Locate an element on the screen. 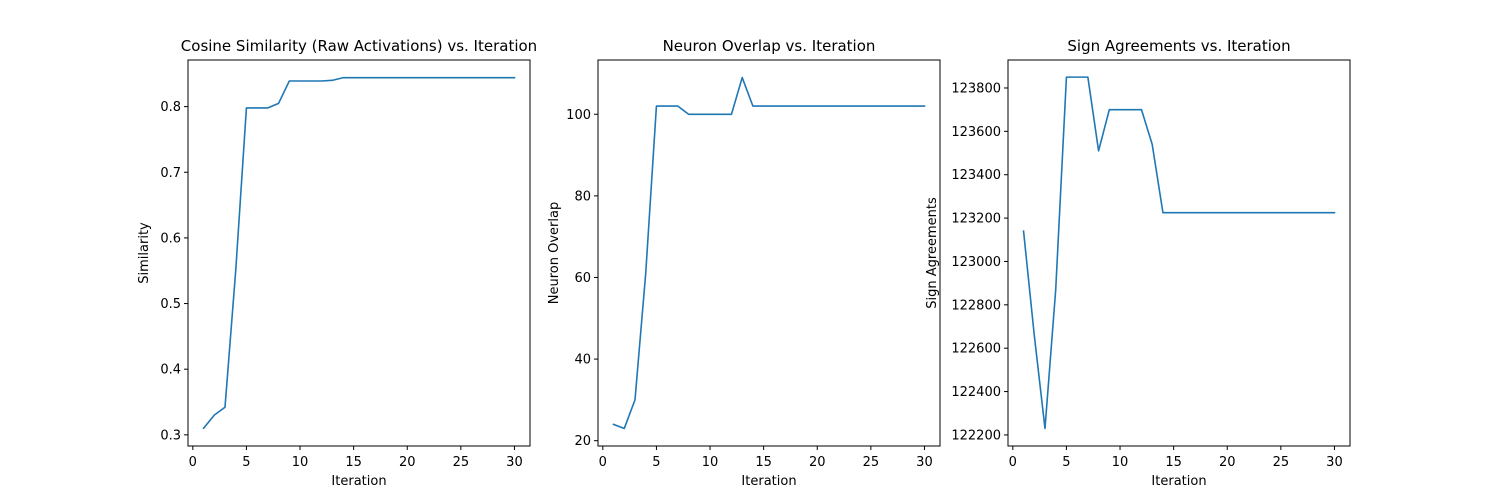 The height and width of the screenshot is (500, 1500). y-axis-label: Neuron Overlap is located at coordinates (554, 253).